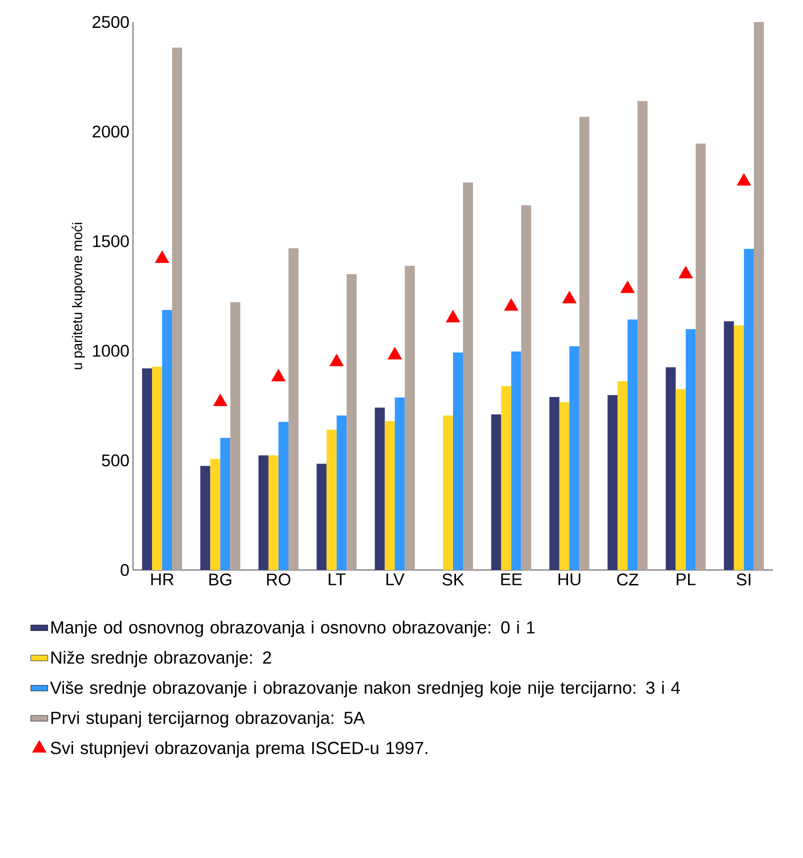 The width and height of the screenshot is (803, 858). What do you see at coordinates (686, 580) in the screenshot?
I see `x-tick-label: PL` at bounding box center [686, 580].